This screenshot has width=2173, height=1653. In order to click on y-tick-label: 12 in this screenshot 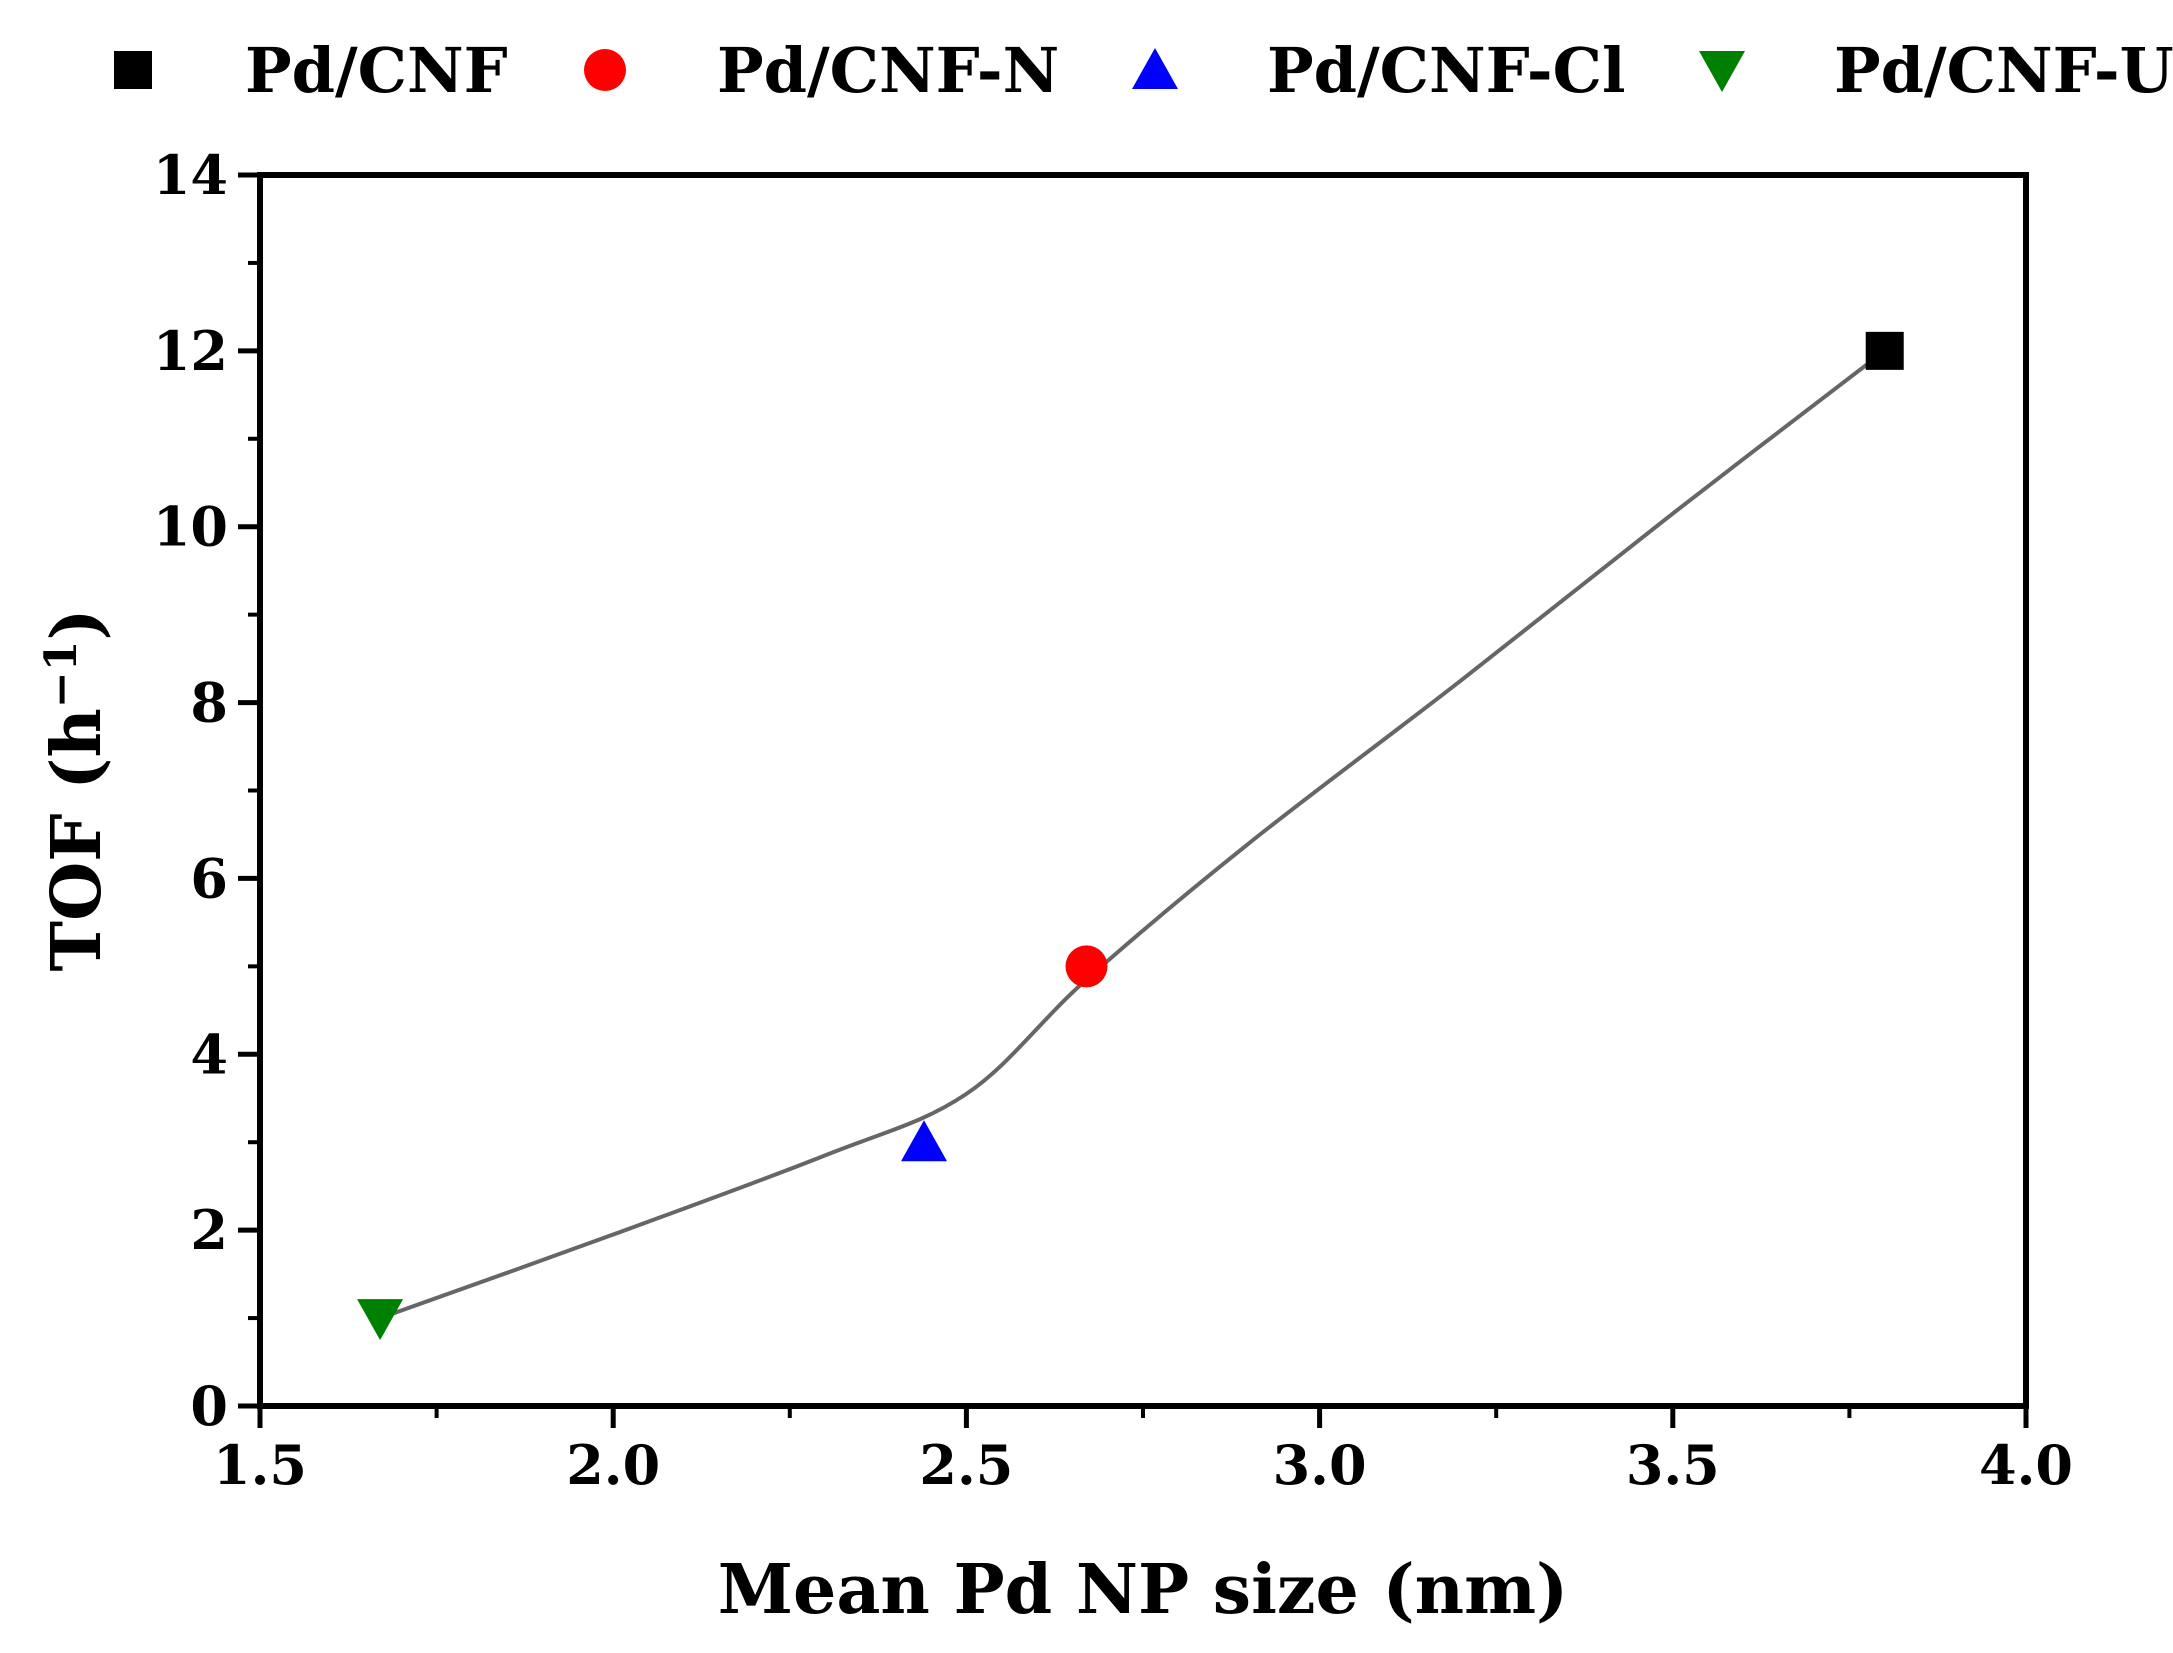, I will do `click(190, 351)`.